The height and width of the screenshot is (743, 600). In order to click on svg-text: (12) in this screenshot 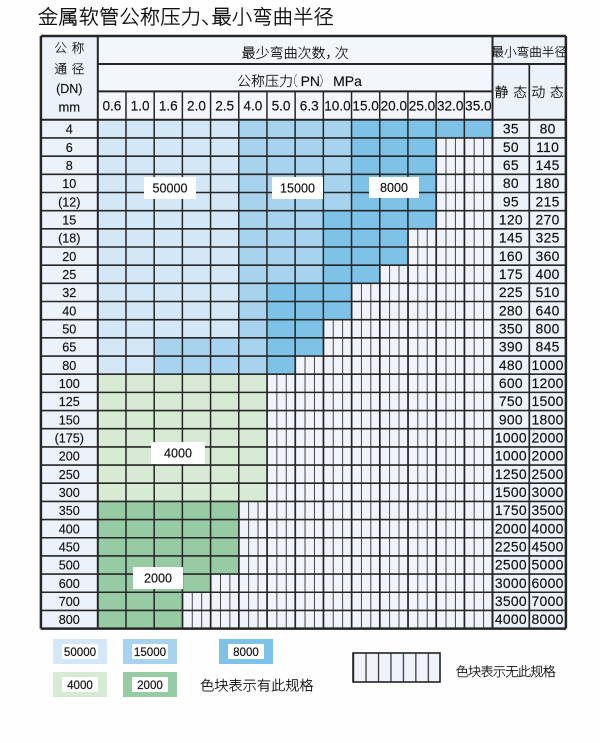, I will do `click(69, 202)`.